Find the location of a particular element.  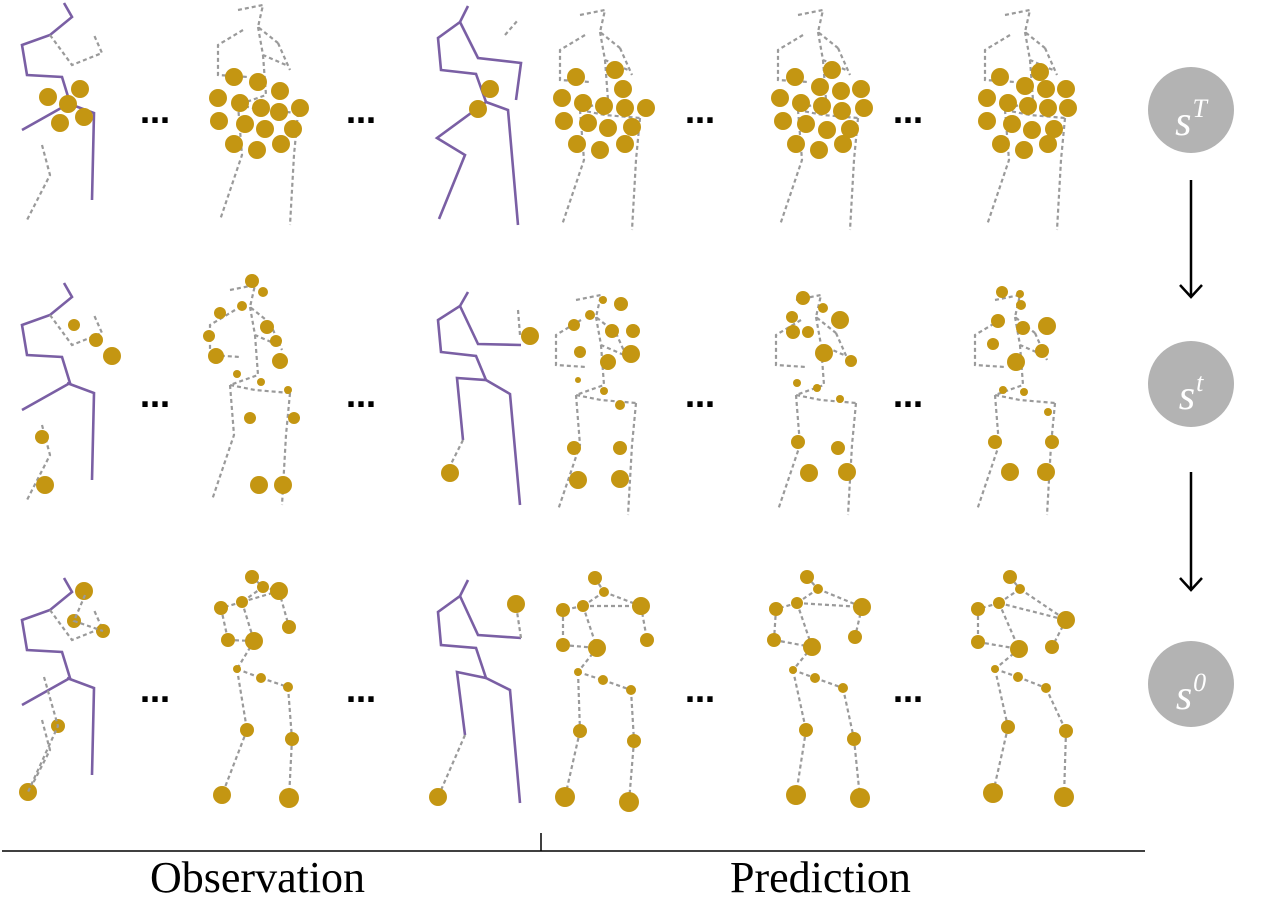

r2-obs1-leg is located at coordinates (81, 431).